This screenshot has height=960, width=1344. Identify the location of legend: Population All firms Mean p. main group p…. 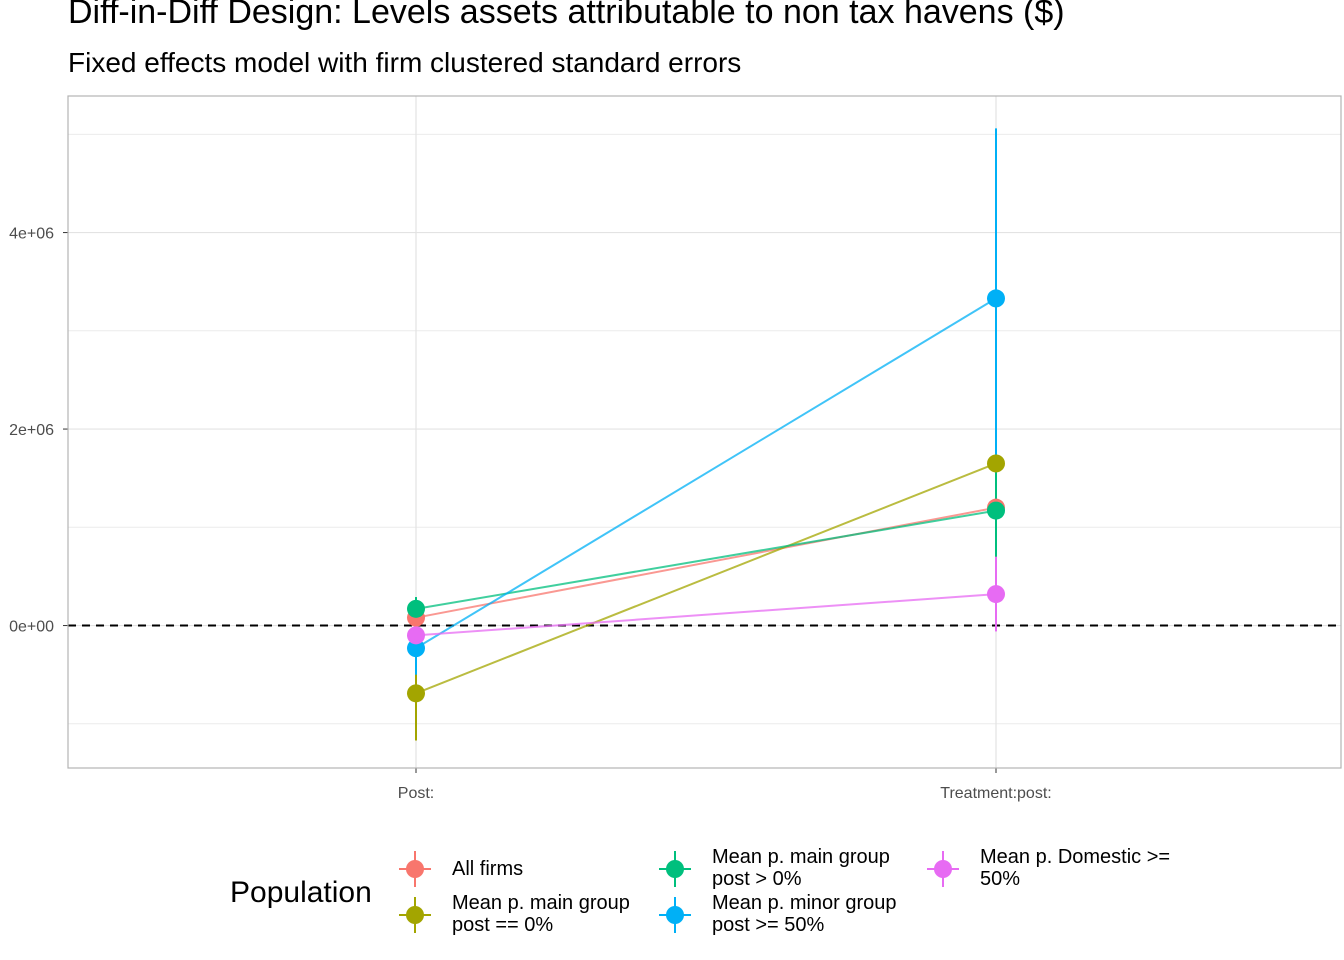
(730, 901).